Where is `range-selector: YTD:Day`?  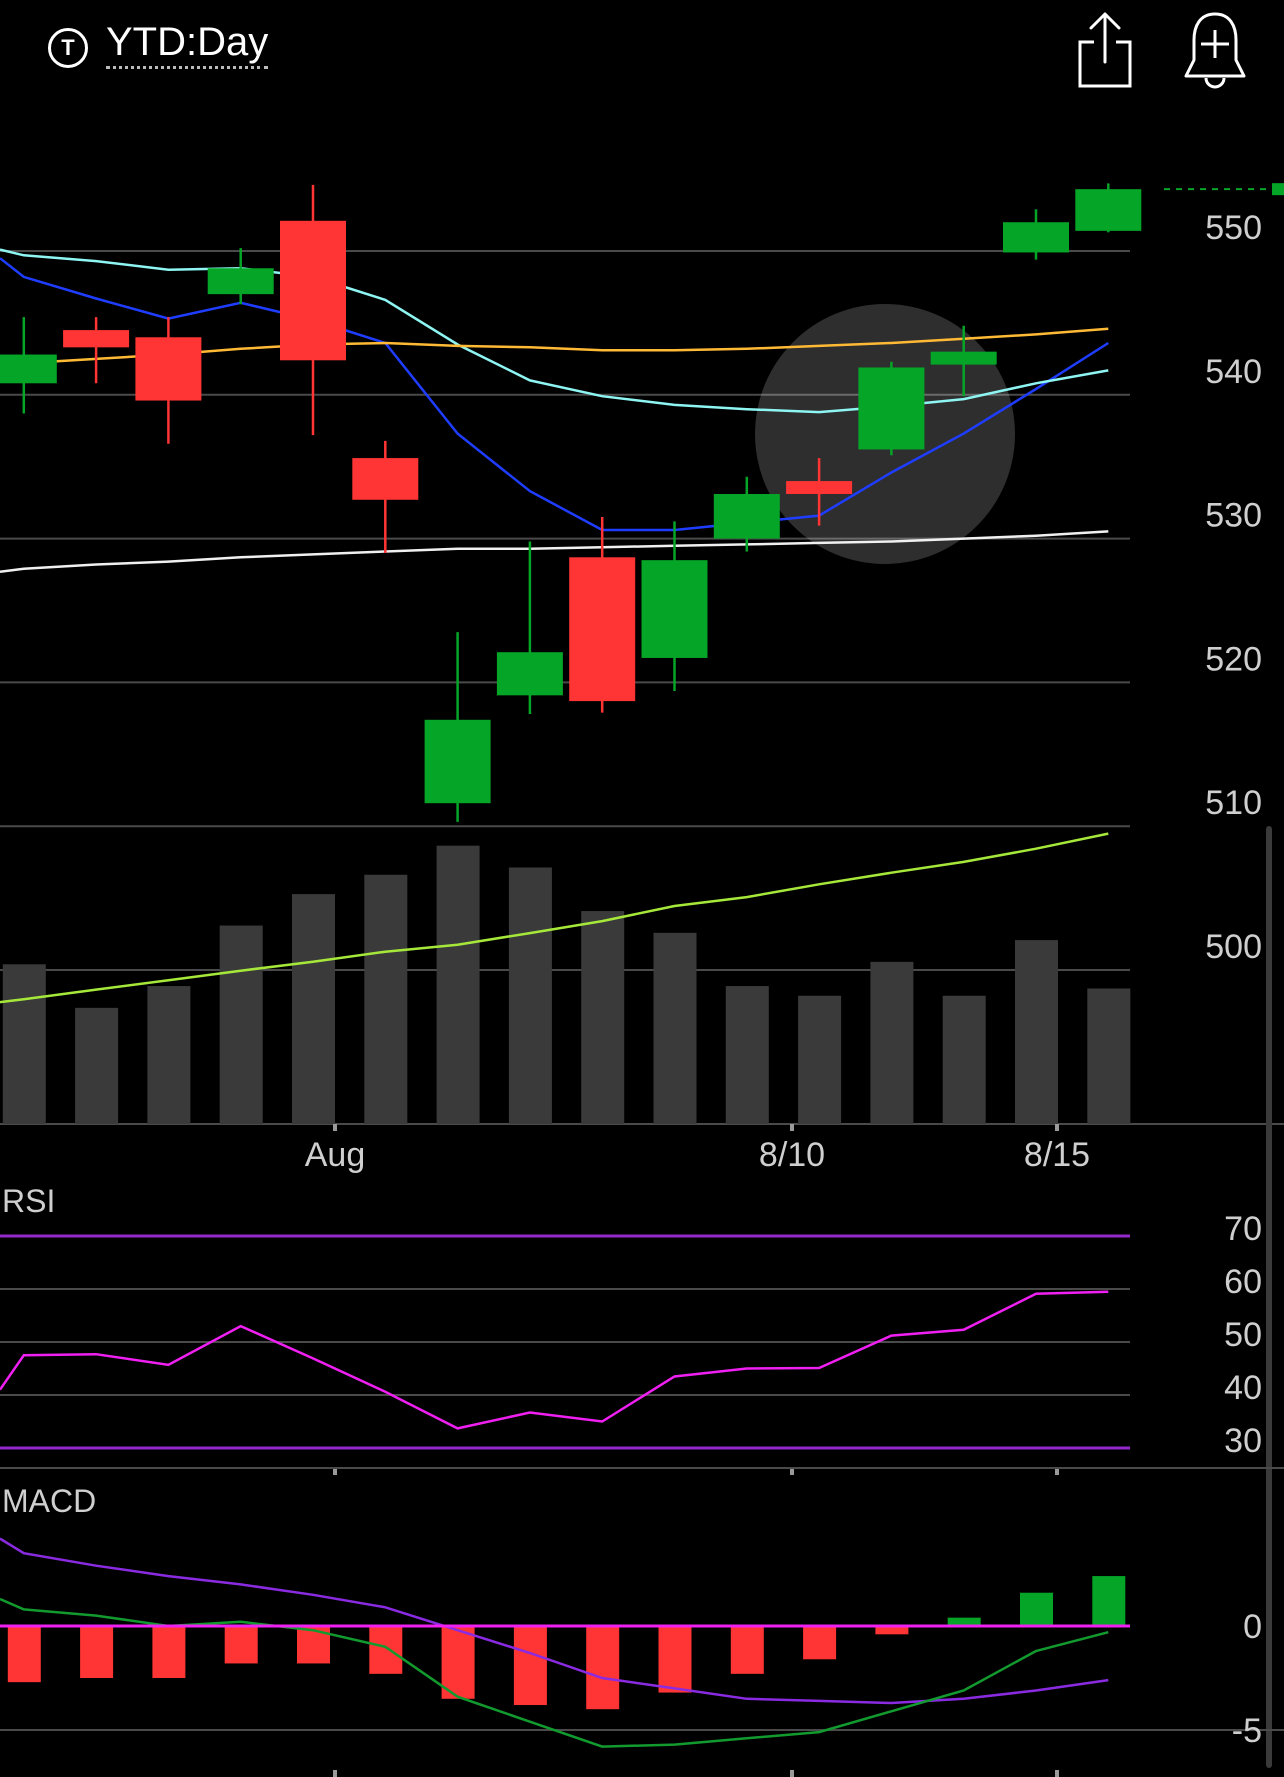 range-selector: YTD:Day is located at coordinates (187, 44).